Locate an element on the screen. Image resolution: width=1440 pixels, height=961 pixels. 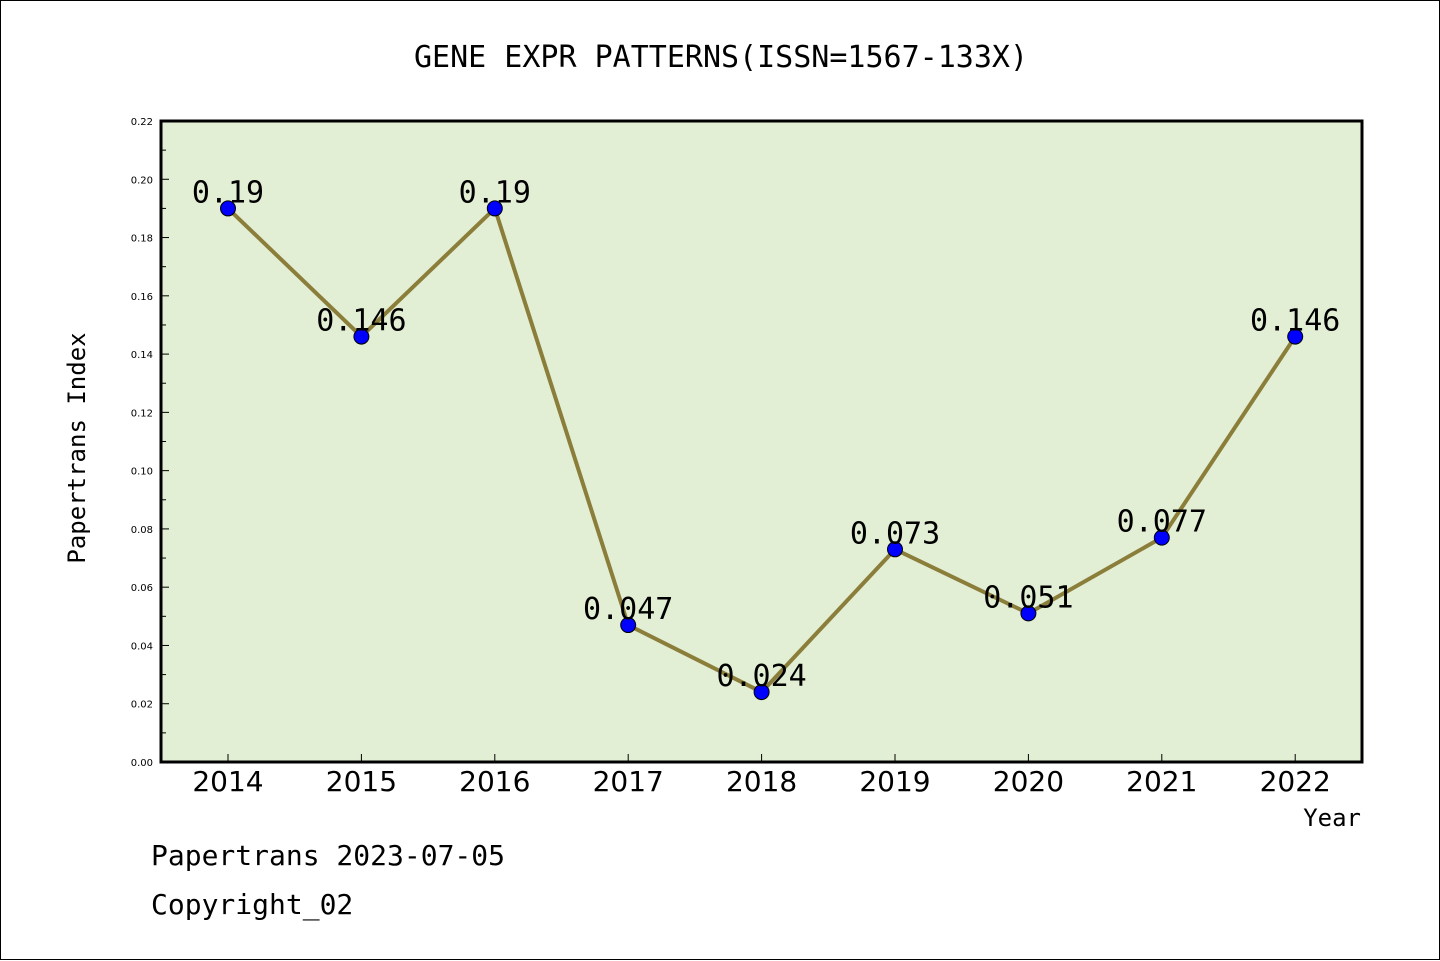
x-tick-label: 2020 is located at coordinates (1028, 781).